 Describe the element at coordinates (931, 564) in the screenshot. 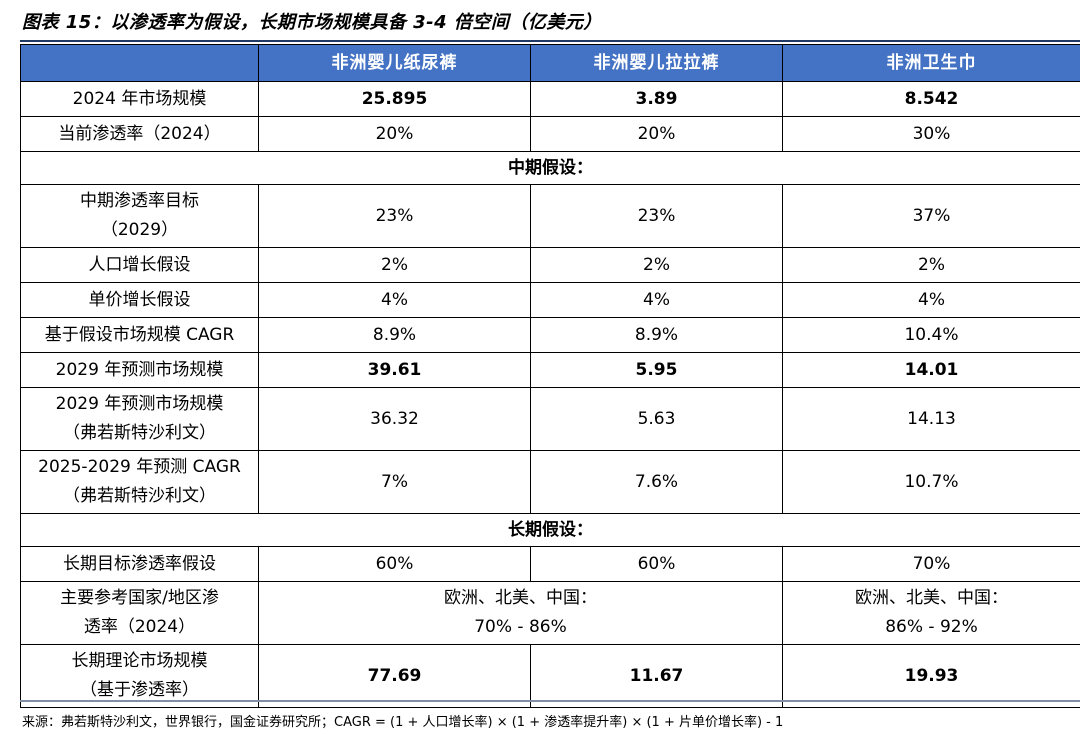

I see `cell-value: 70%` at that location.